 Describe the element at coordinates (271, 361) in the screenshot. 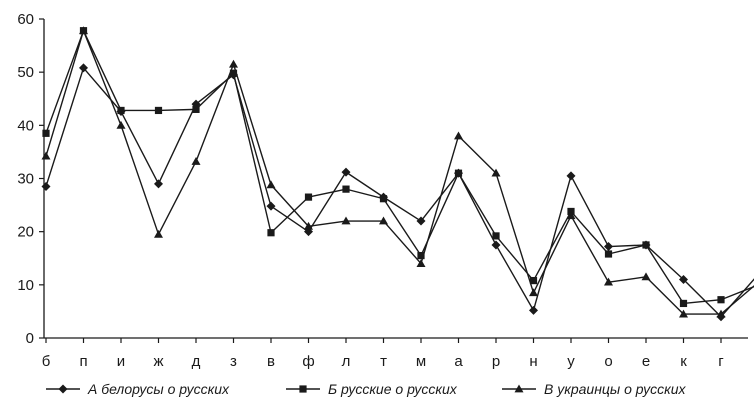

I see `x-tick-label: в` at that location.